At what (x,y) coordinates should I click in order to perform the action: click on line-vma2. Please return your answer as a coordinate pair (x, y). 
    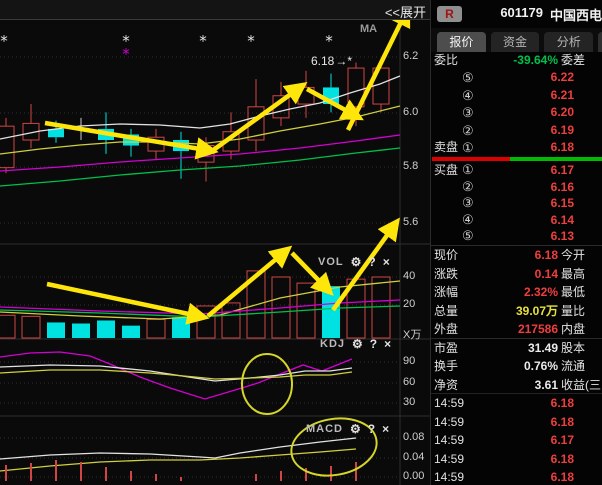
    Looking at the image, I should click on (200, 307).